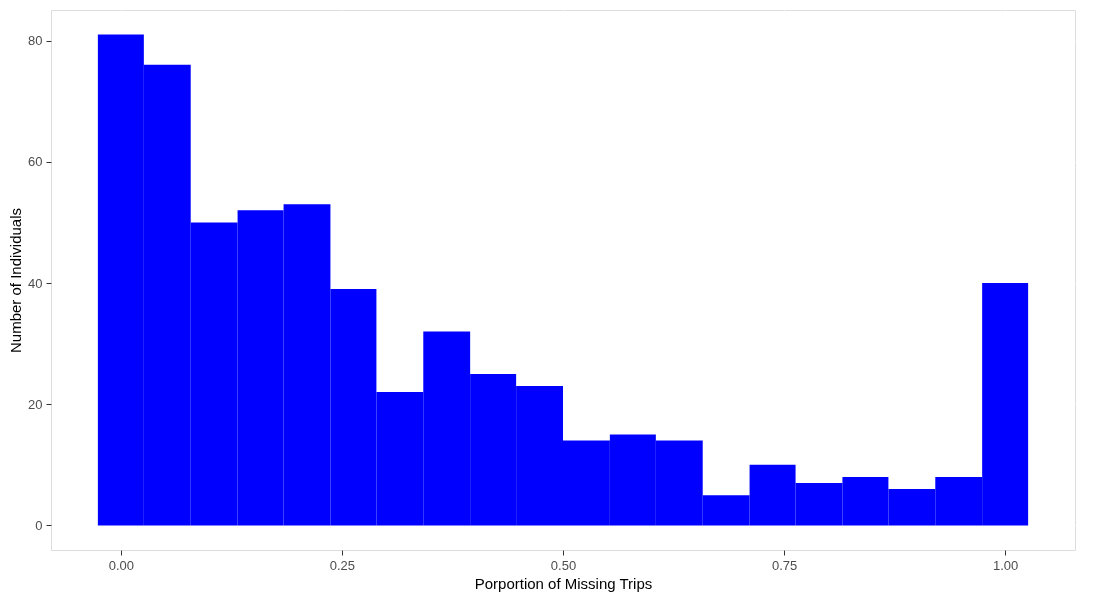  Describe the element at coordinates (121, 565) in the screenshot. I see `x-tick-label: 0.00` at that location.